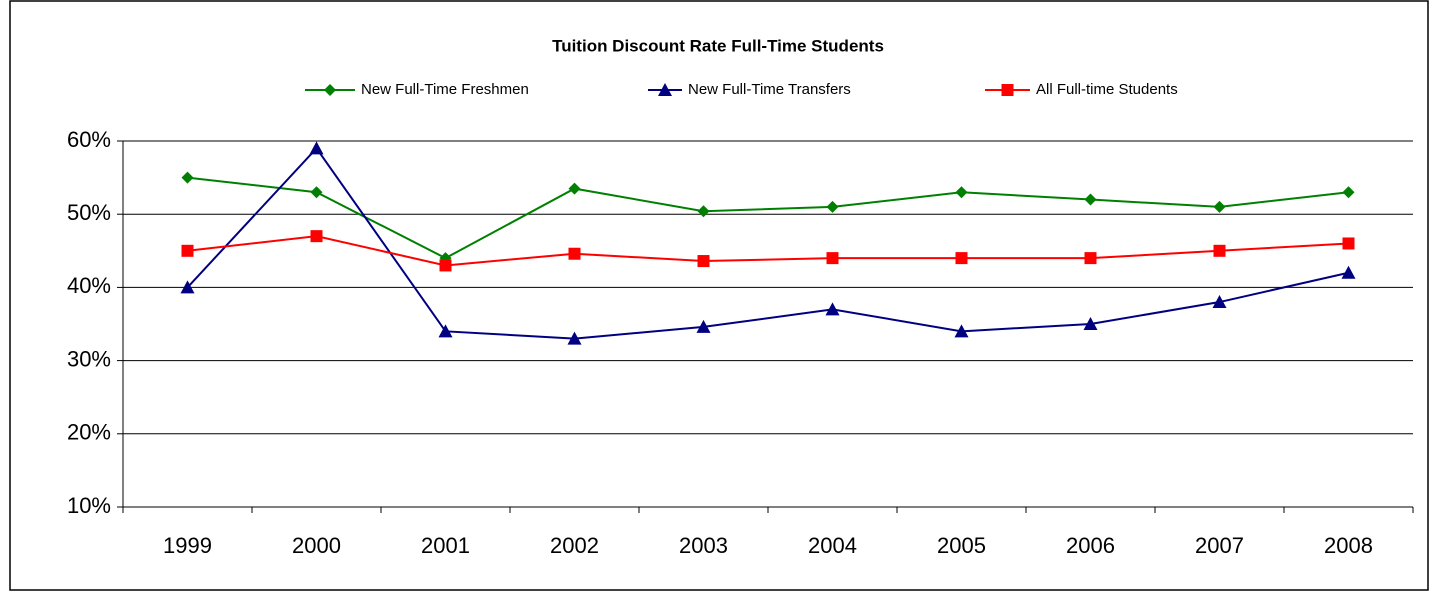 The height and width of the screenshot is (596, 1437). I want to click on legend-label: New Full-Time Freshmen, so click(445, 89).